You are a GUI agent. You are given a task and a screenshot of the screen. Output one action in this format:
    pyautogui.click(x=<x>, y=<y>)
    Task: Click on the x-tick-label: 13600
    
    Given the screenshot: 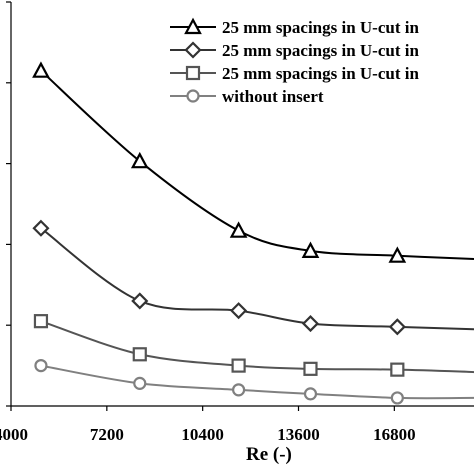 What is the action you would take?
    pyautogui.click(x=298, y=434)
    